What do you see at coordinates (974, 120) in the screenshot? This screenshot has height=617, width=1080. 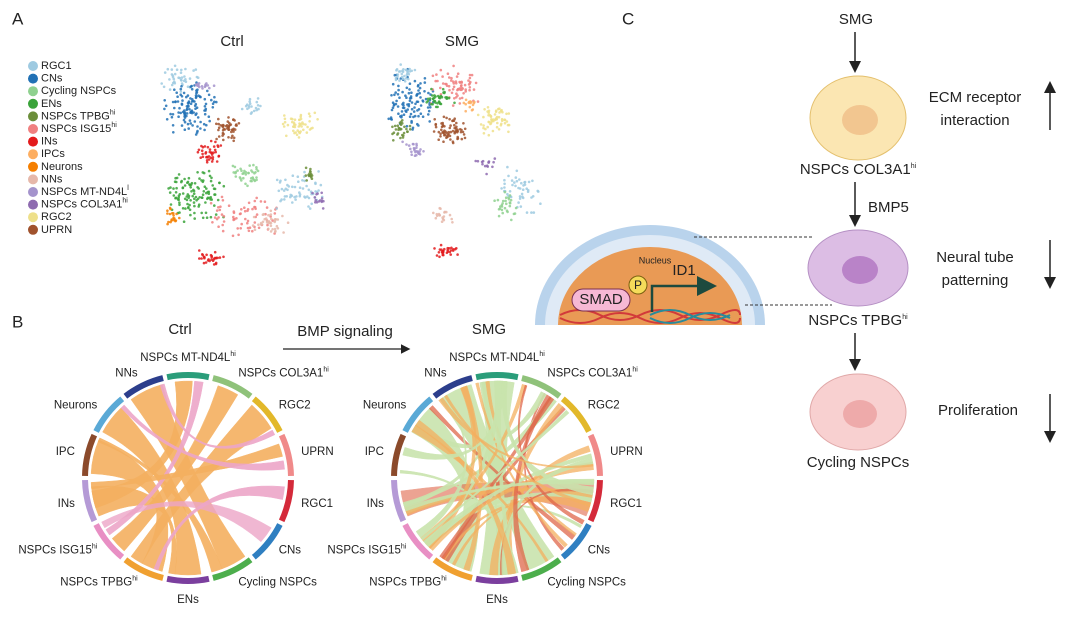 I see `effect-label: interaction` at bounding box center [974, 120].